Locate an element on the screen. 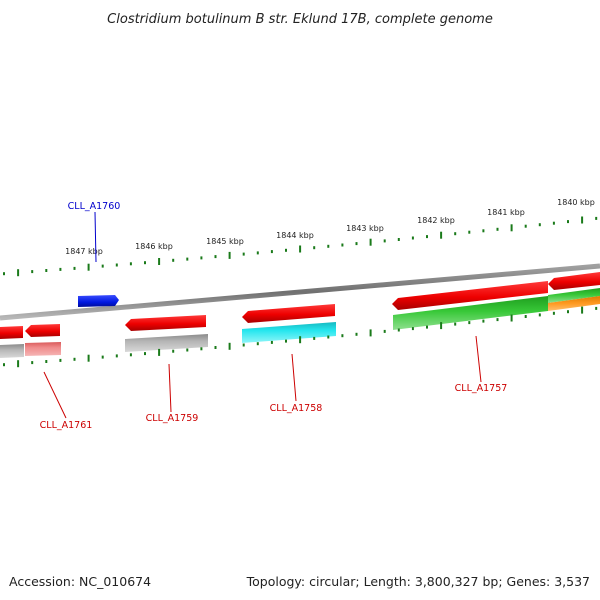 The height and width of the screenshot is (600, 600). tick-label-1842: 1842 kbp is located at coordinates (436, 220).